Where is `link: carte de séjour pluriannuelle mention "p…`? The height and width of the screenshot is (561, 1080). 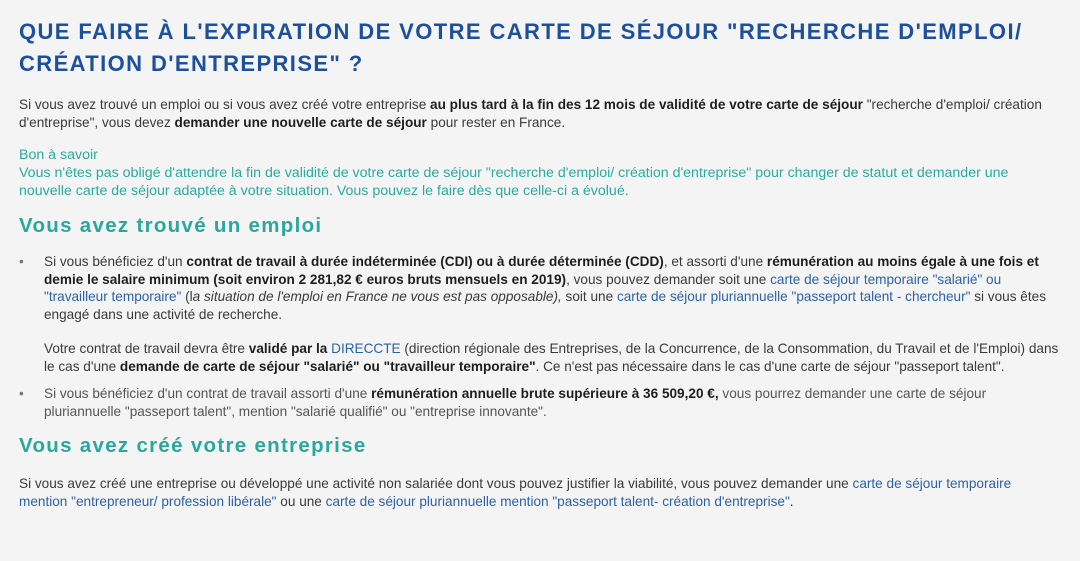
link: carte de séjour pluriannuelle mention "p… is located at coordinates (557, 501).